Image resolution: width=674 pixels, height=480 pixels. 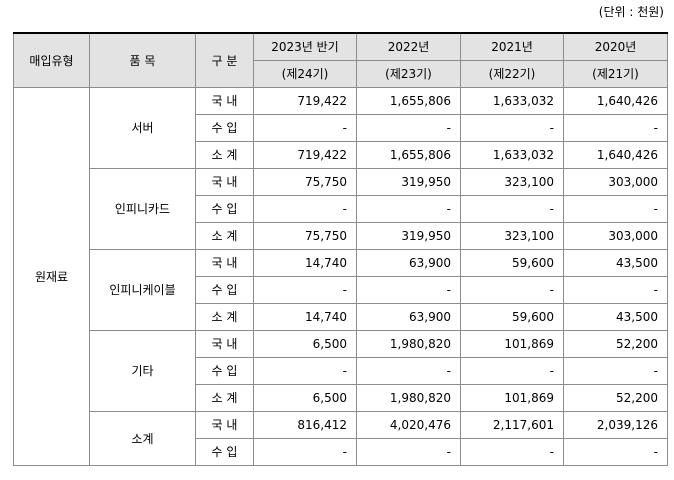 I want to click on item-cell: 인피니카드, so click(x=142, y=209).